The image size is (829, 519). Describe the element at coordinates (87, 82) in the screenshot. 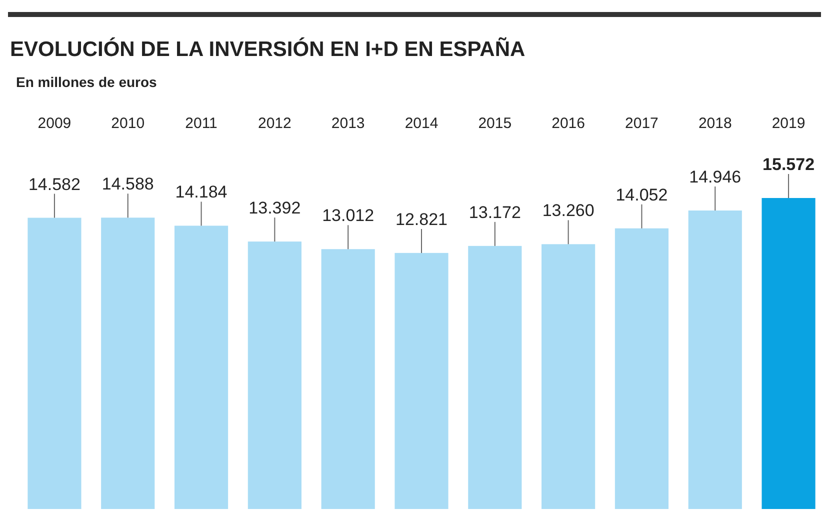

I see `chart-subtitle: En millones de euros` at that location.